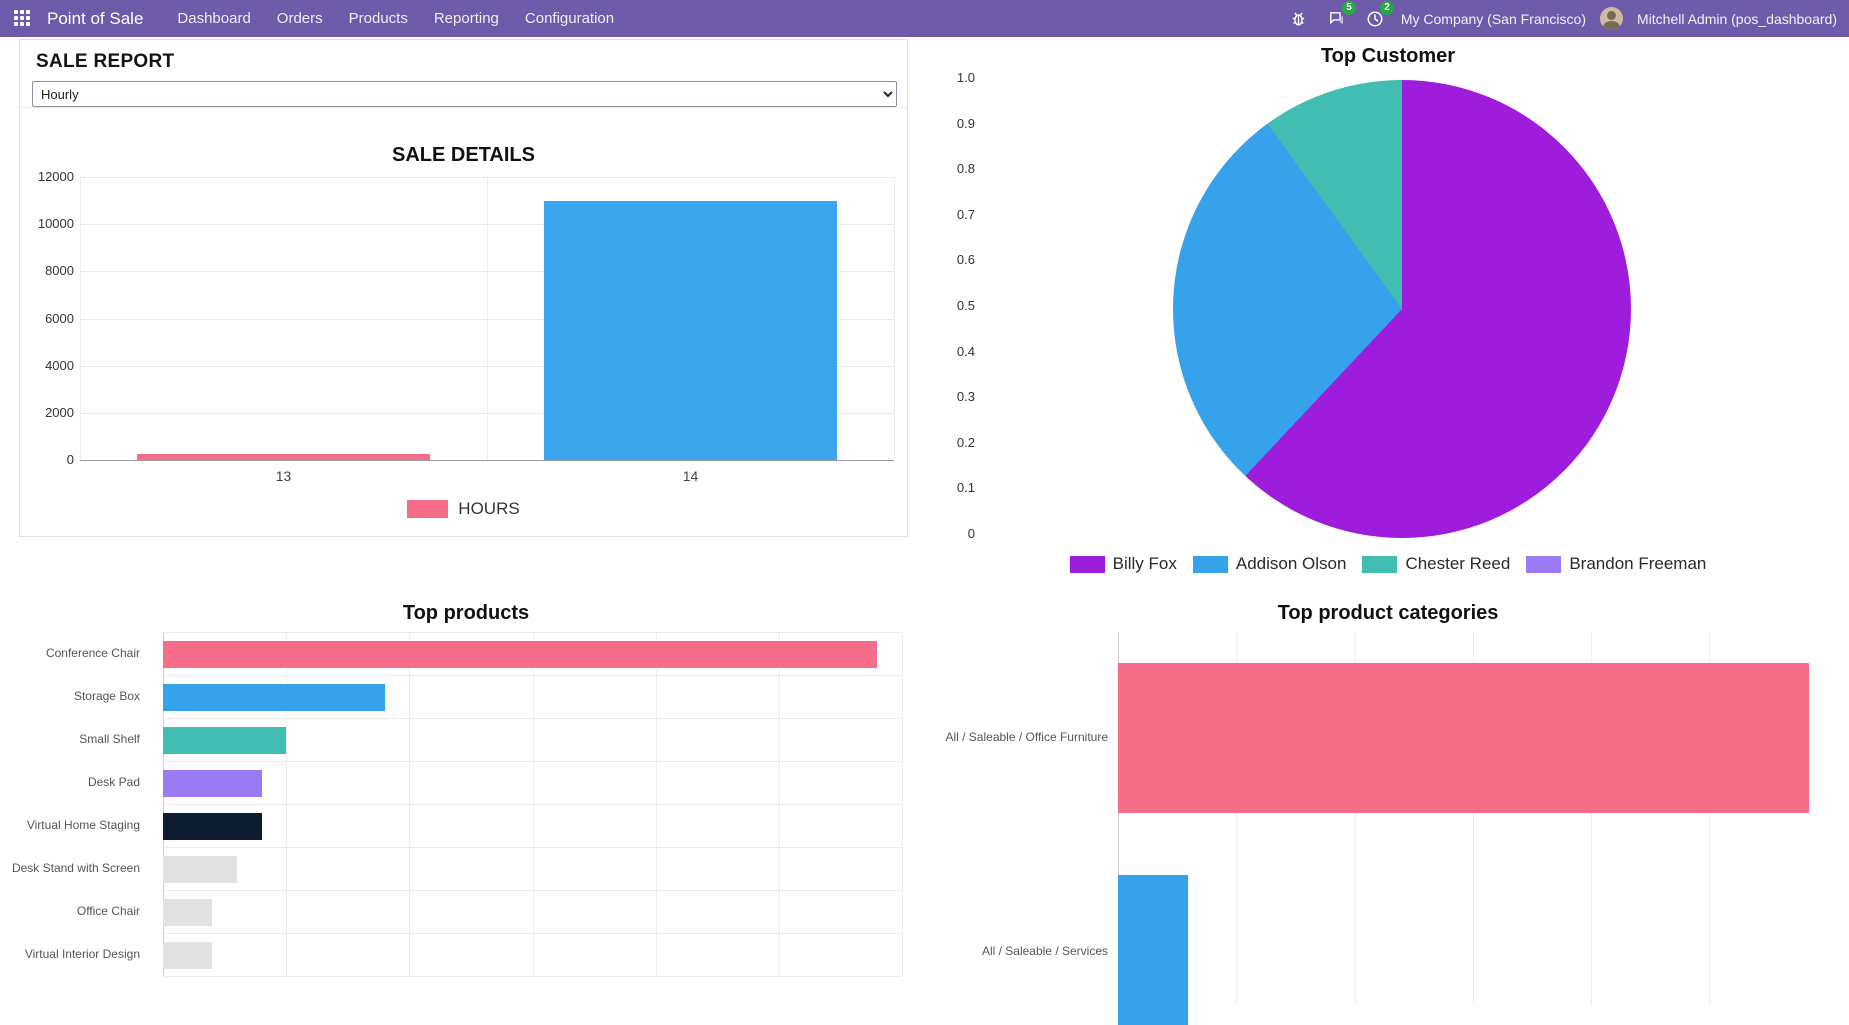 The height and width of the screenshot is (1025, 1849). I want to click on sale-y-axis: 0 2000 4000 6000 8000 10000 12000, so click(47, 318).